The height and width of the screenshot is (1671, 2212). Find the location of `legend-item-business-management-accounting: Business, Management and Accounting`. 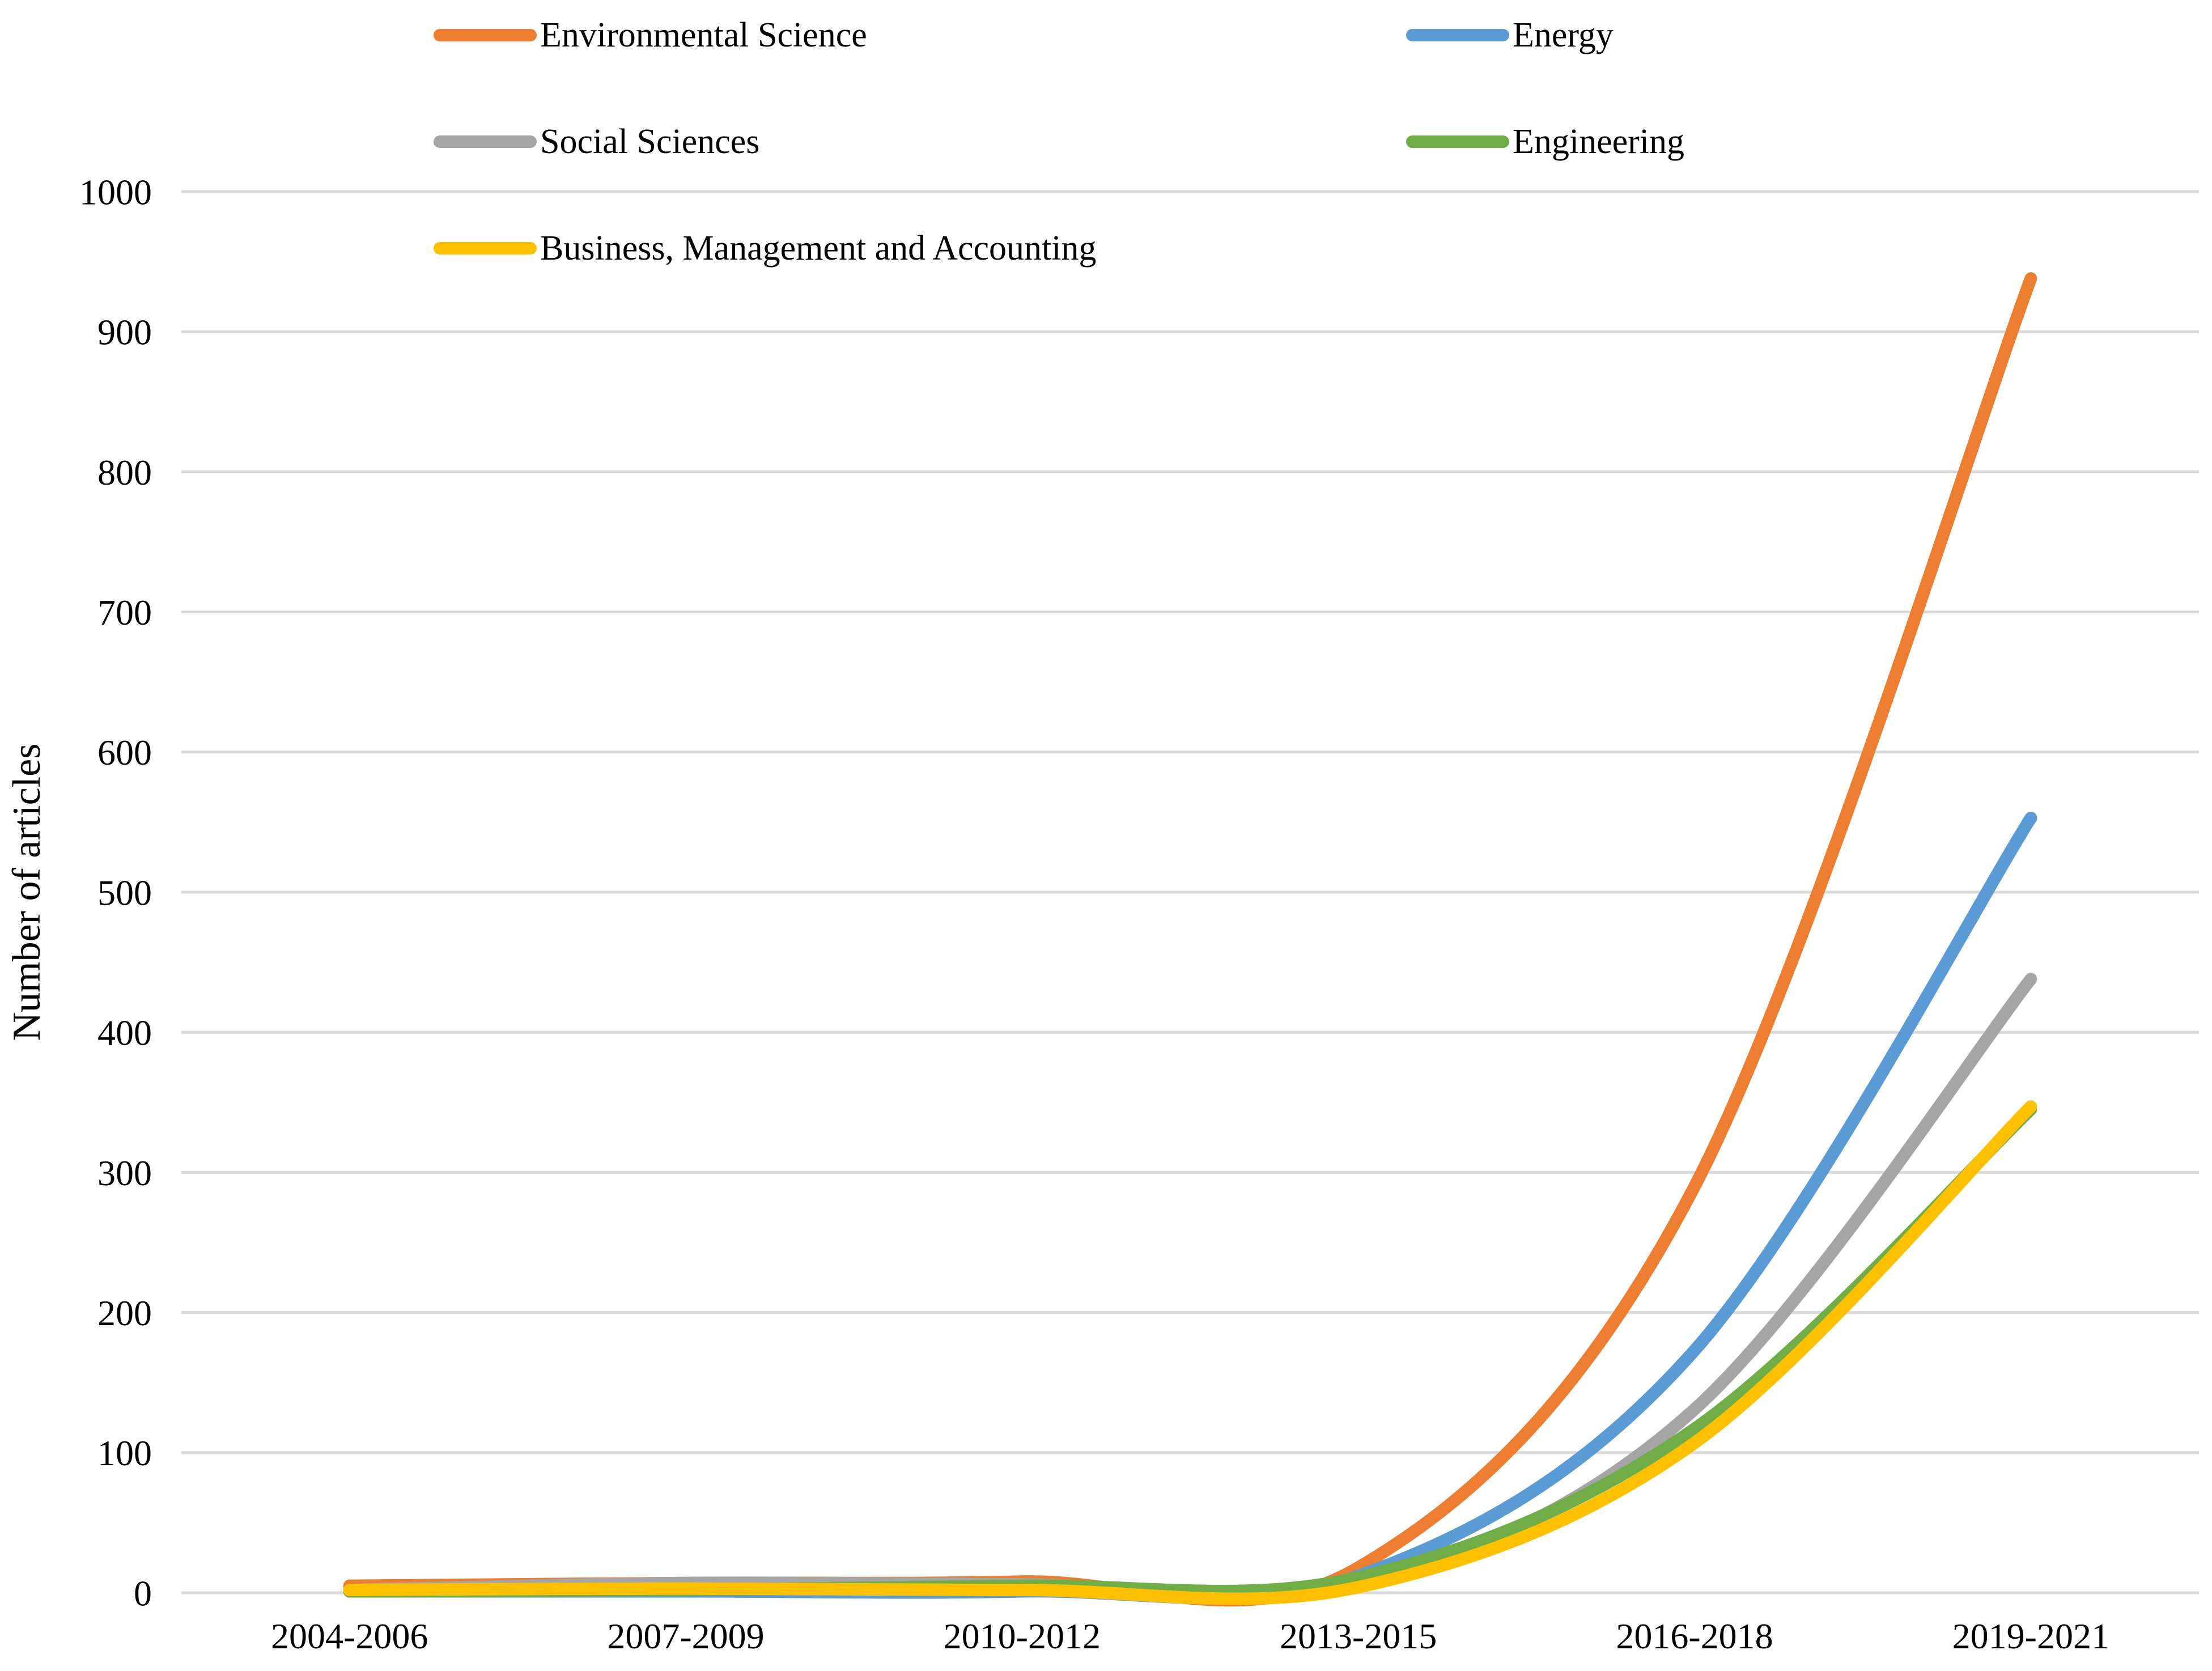

legend-item-business-management-accounting: Business, Management and Accounting is located at coordinates (765, 248).